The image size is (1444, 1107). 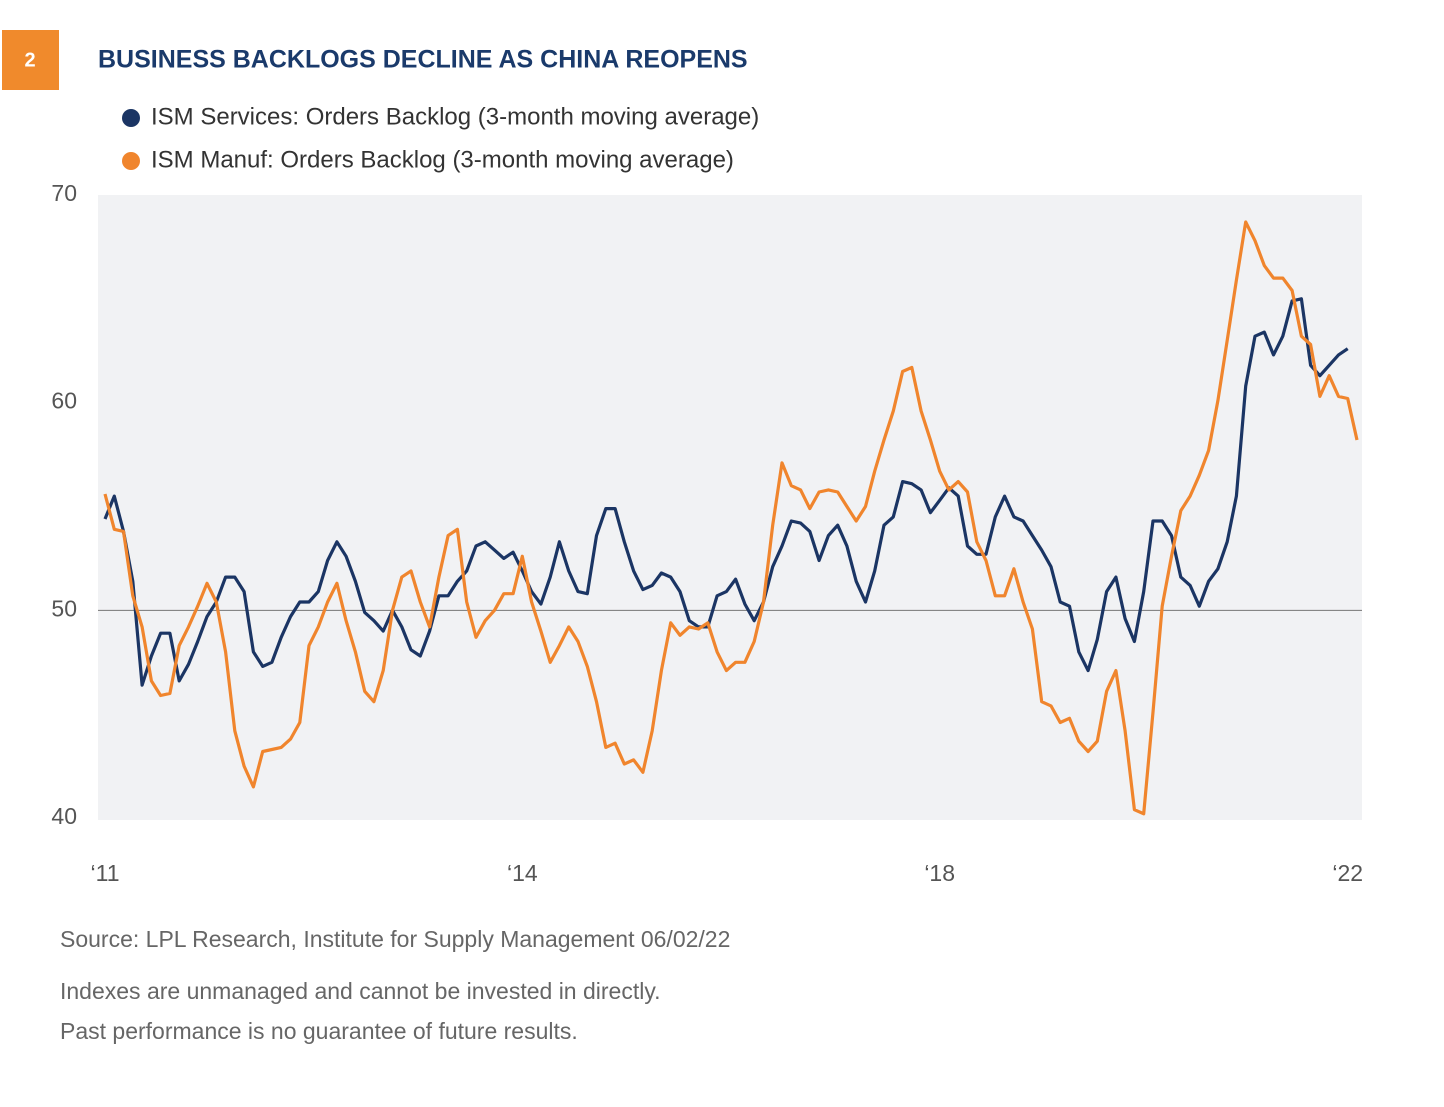 I want to click on x-tick-label: ‘11, so click(x=105, y=873).